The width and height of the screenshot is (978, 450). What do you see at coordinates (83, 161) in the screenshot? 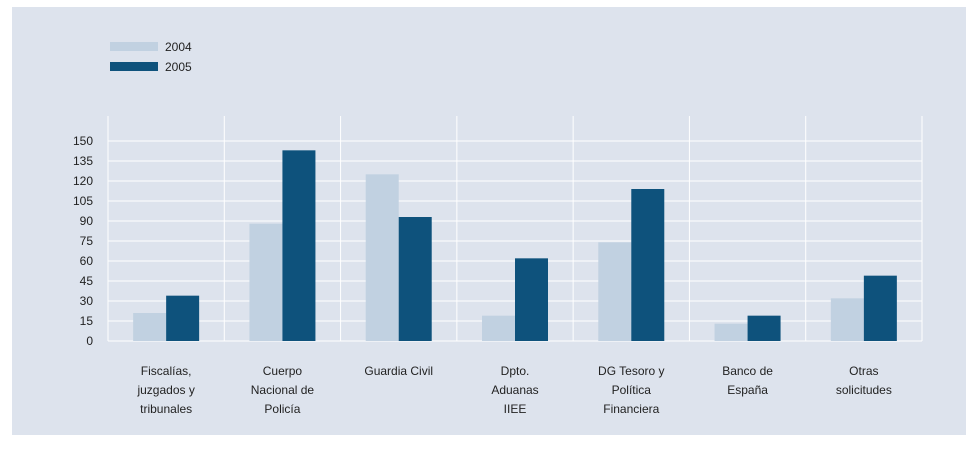
I see `y-tick-label: 135` at bounding box center [83, 161].